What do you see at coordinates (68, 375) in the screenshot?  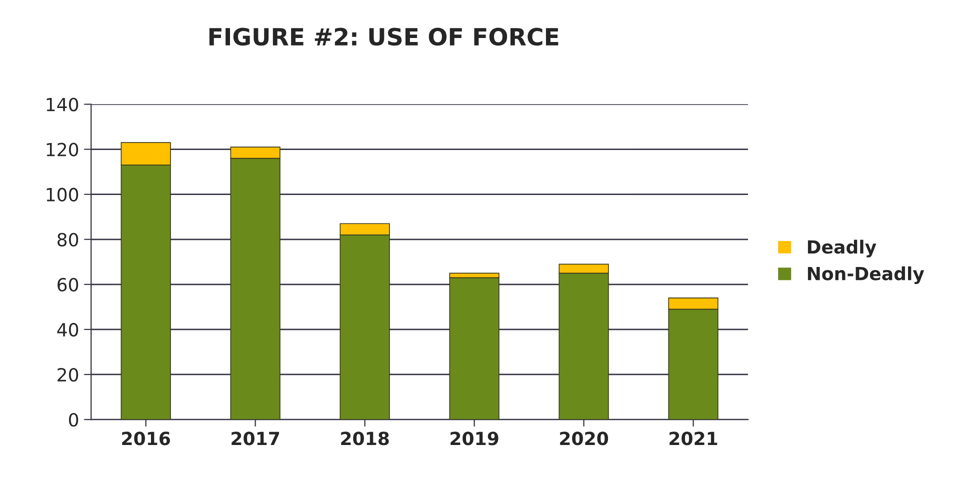 I see `y-tick-label: 20` at bounding box center [68, 375].